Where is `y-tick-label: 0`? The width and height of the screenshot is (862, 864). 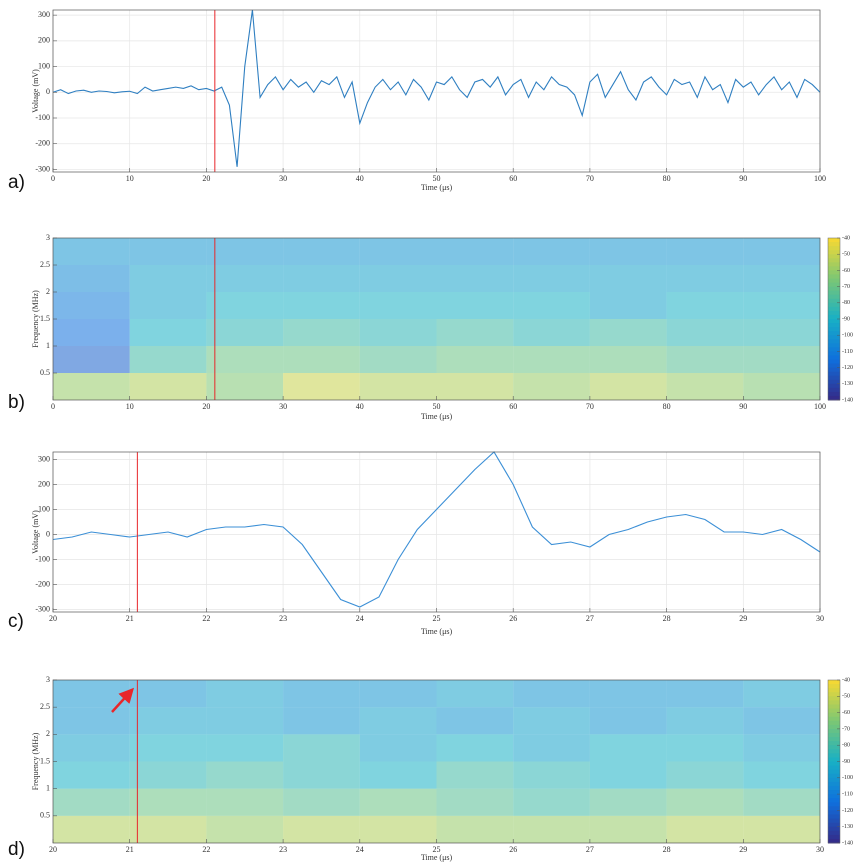 y-tick-label: 0 is located at coordinates (48, 533).